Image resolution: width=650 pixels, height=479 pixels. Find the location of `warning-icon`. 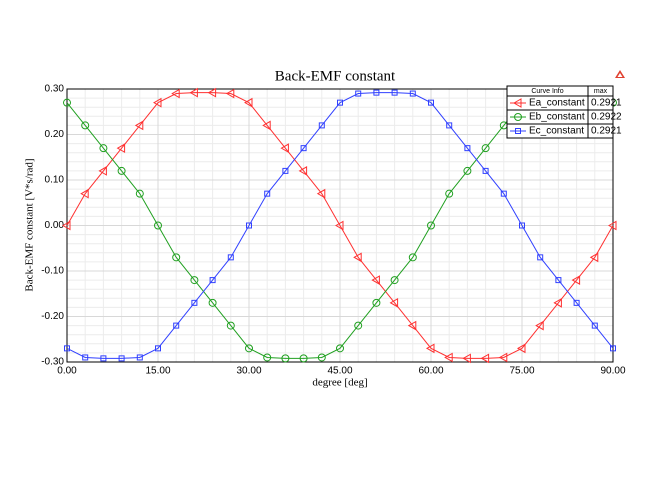

warning-icon is located at coordinates (620, 74).